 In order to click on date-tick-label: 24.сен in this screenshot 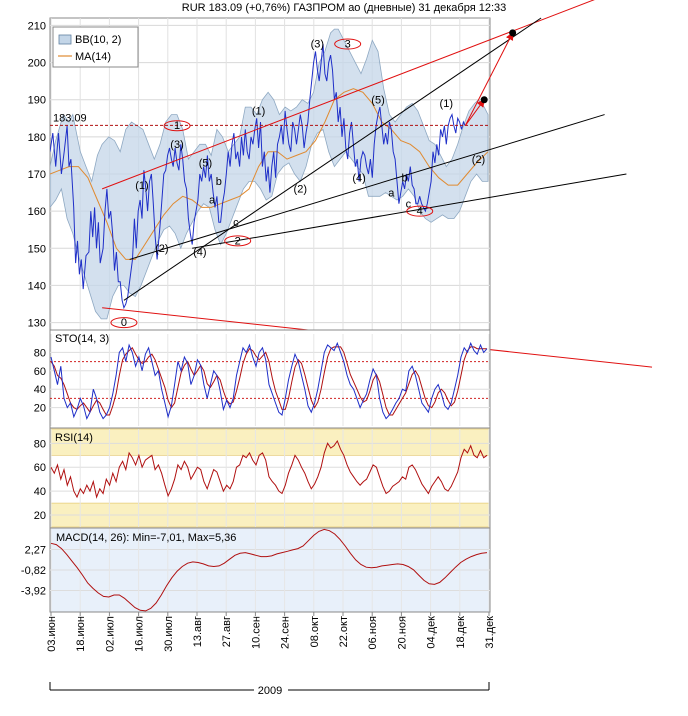, I will do `click(286, 632)`.